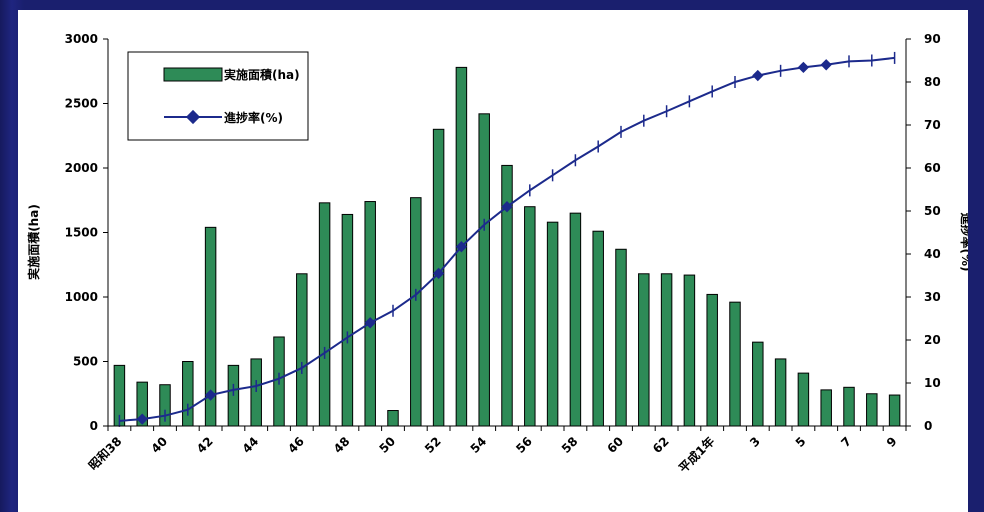  I want to click on legend-line-label: 進捗率(%), so click(253, 117).